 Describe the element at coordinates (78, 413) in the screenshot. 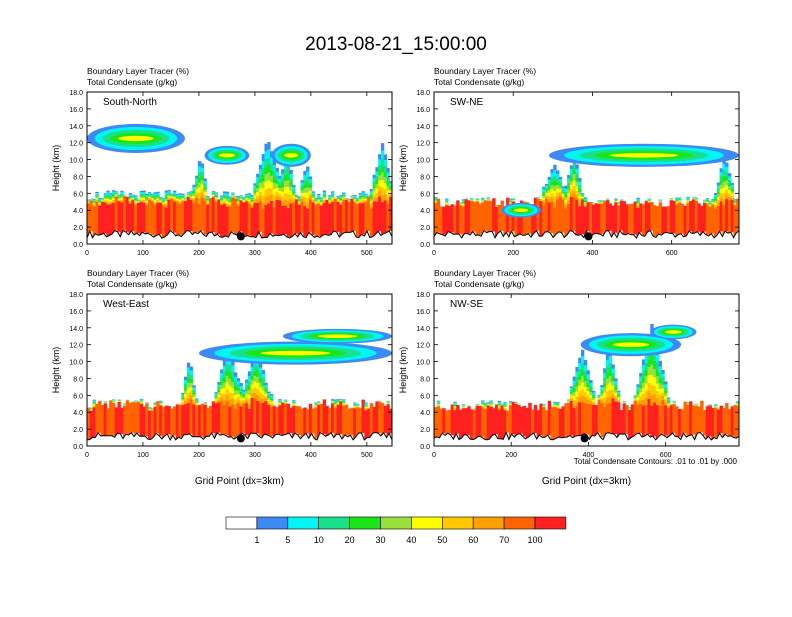

I see `y-tick-label: 4.0` at that location.